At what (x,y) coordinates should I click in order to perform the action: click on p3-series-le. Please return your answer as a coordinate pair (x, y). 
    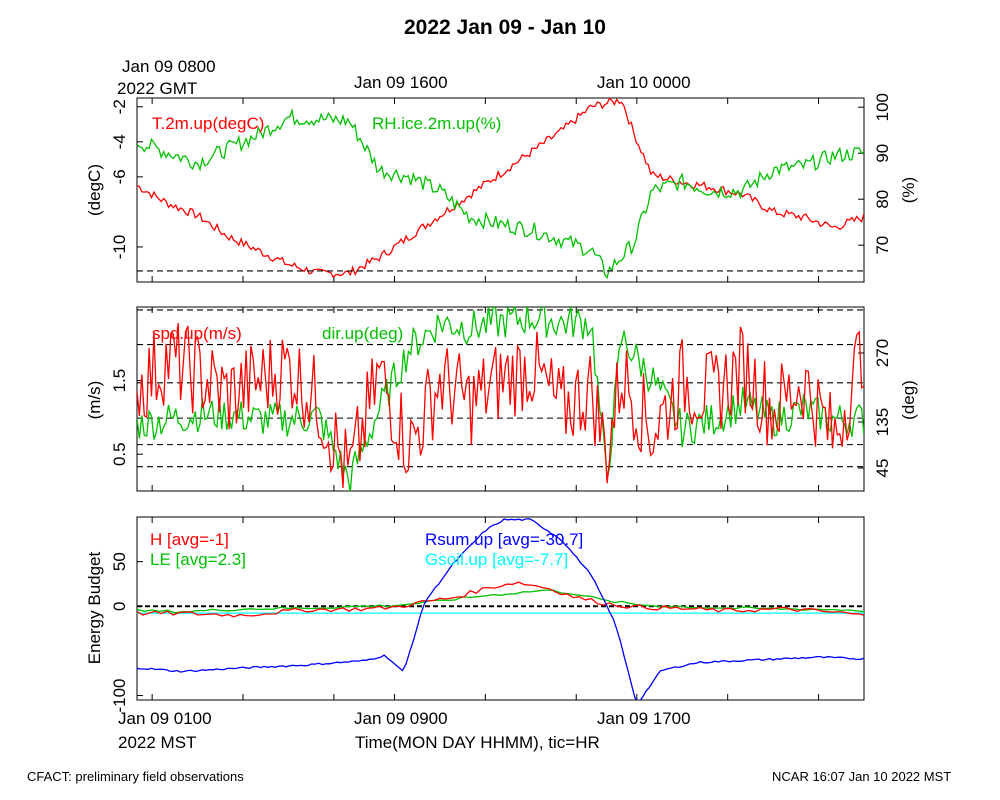
    Looking at the image, I should click on (500, 601).